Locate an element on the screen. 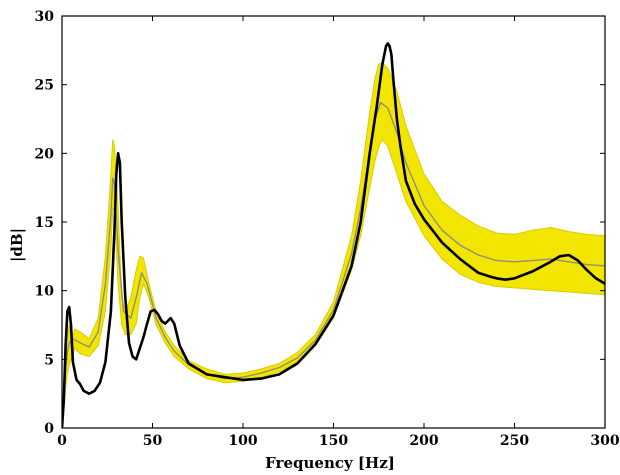 The width and height of the screenshot is (620, 475). x-tick-label: 250 is located at coordinates (514, 441).